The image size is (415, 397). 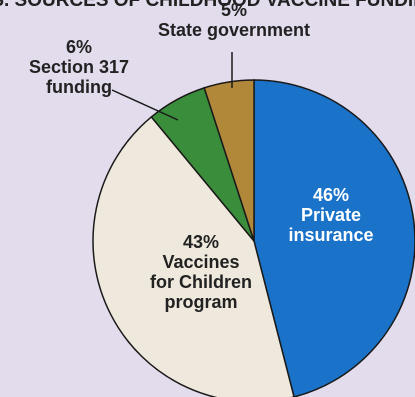 I want to click on slice-label-2: 6% Section 317 funding, so click(x=79, y=67).